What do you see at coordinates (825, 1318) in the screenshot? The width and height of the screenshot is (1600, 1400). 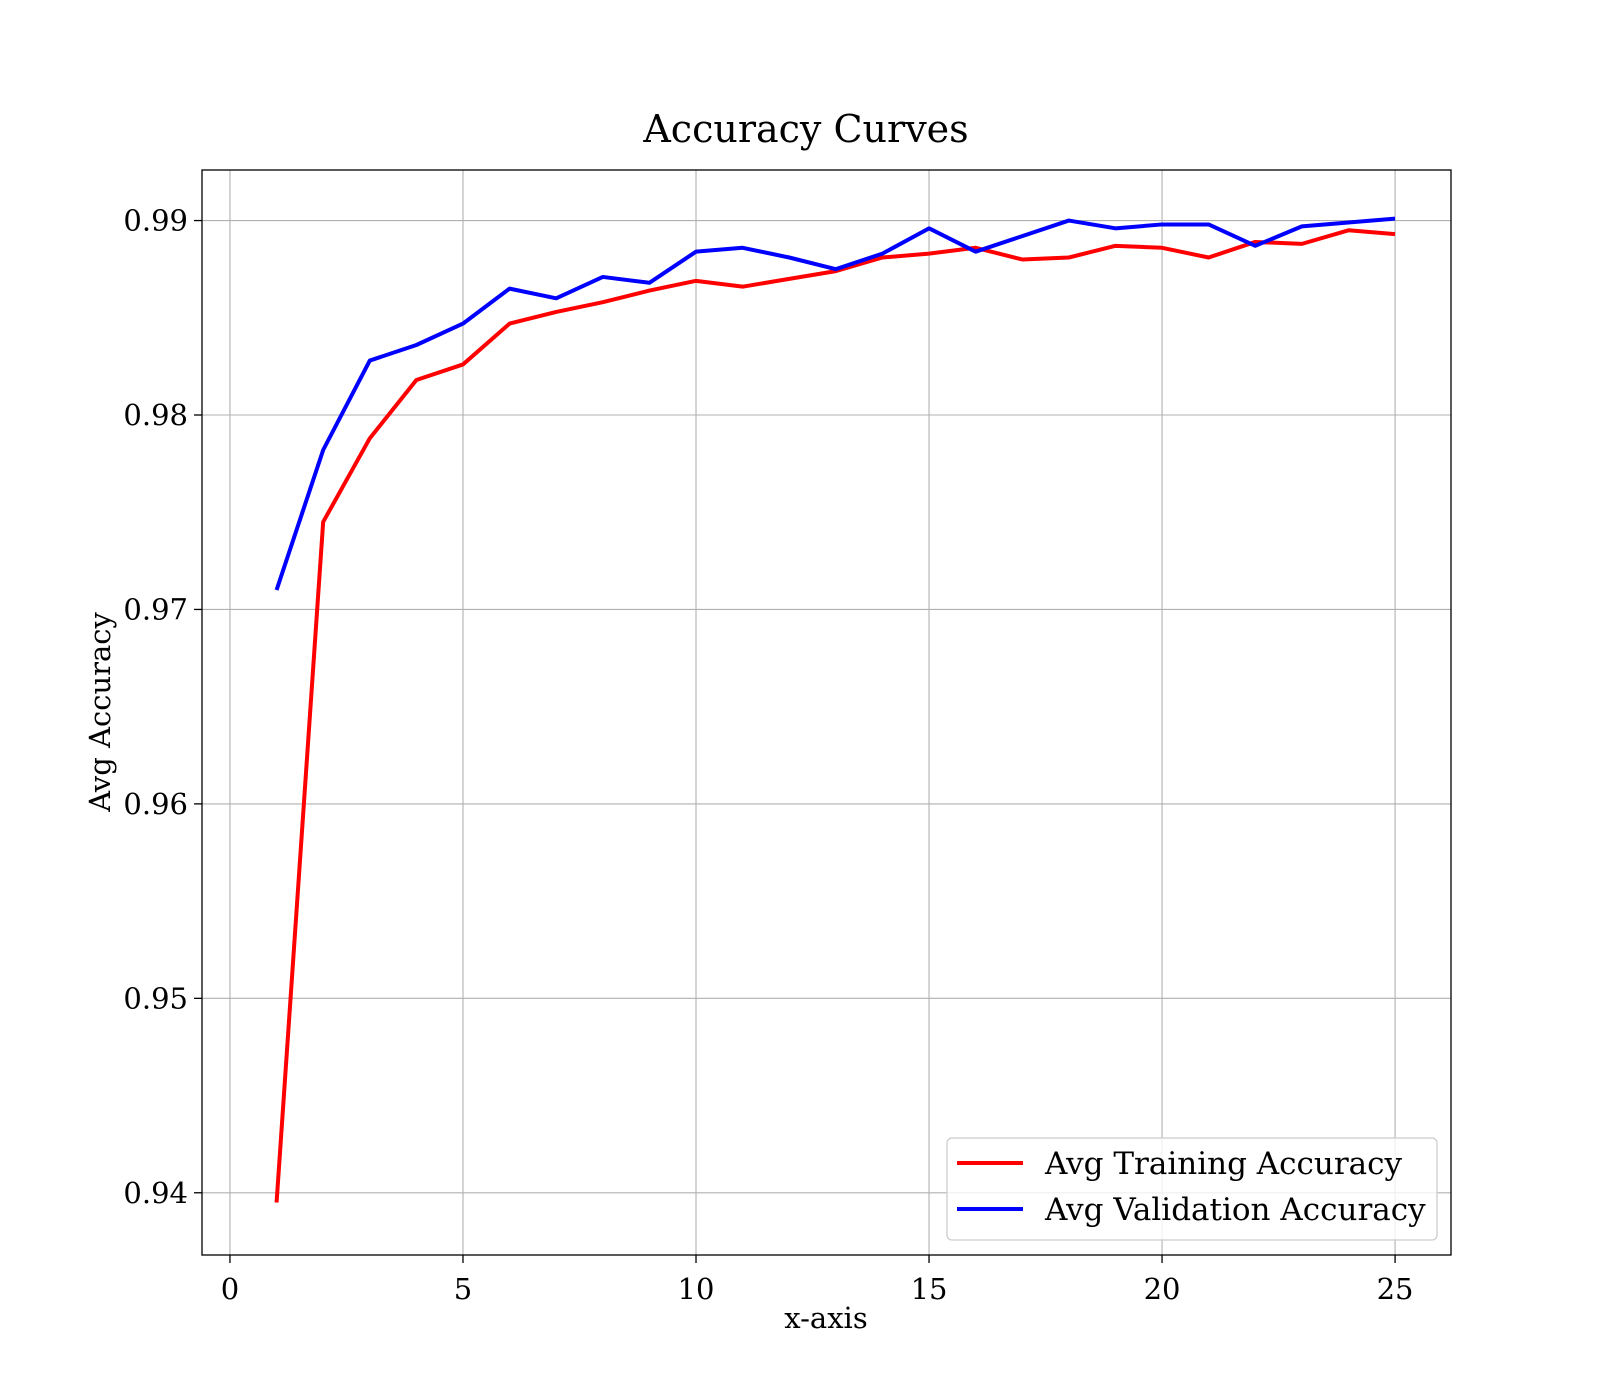 I see `x-axis-title: x-axis` at bounding box center [825, 1318].